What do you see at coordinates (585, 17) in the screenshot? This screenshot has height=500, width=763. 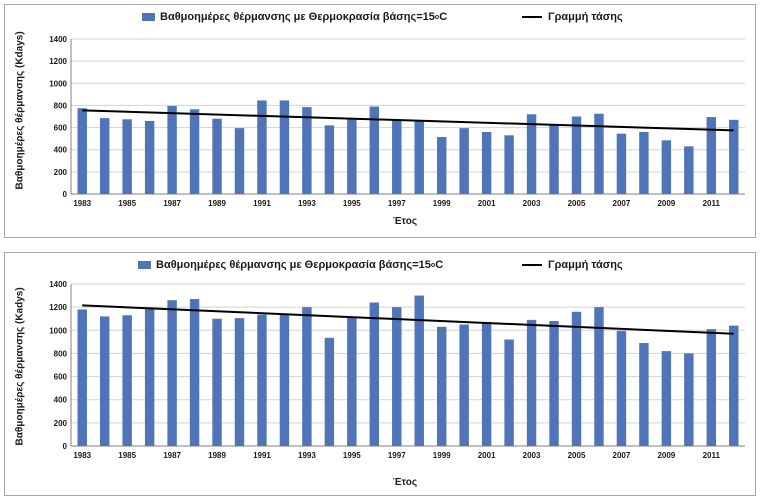 I see `legend-trend-label: Γραμμή τάσης` at bounding box center [585, 17].